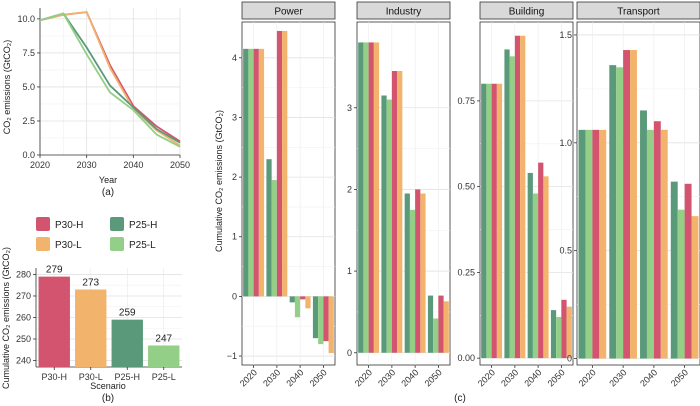  I want to click on panel-b-x-tick-label: P25-H, so click(127, 377).